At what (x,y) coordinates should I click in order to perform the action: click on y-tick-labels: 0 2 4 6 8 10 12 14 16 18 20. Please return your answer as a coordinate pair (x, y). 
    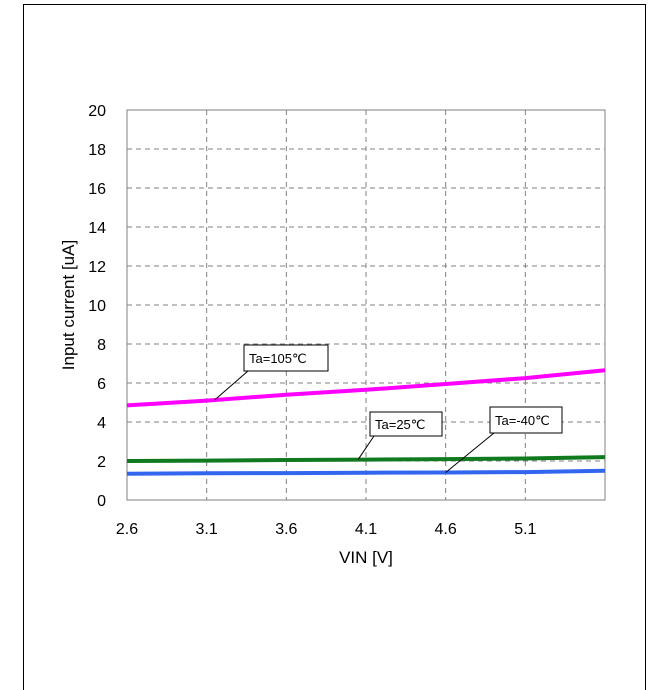
    Looking at the image, I should click on (97, 306).